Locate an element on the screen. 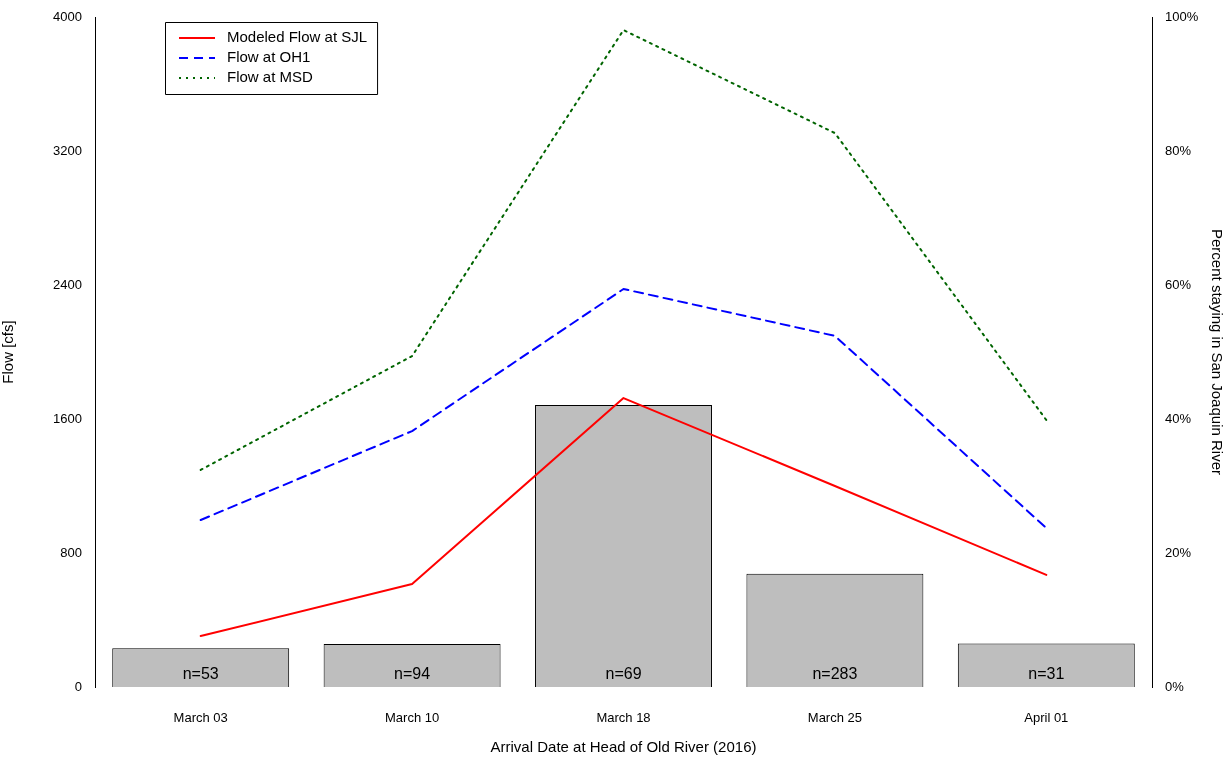 The image size is (1225, 761). x-axis-title: Arrival Date at Head of Old River (2016) is located at coordinates (623, 747).